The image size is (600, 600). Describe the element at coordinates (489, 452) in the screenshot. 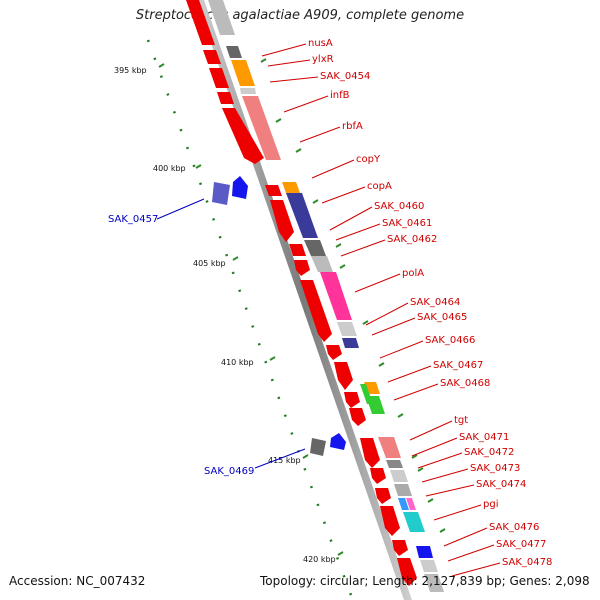

I see `gene-label-SAK_0472: SAK_0472` at that location.